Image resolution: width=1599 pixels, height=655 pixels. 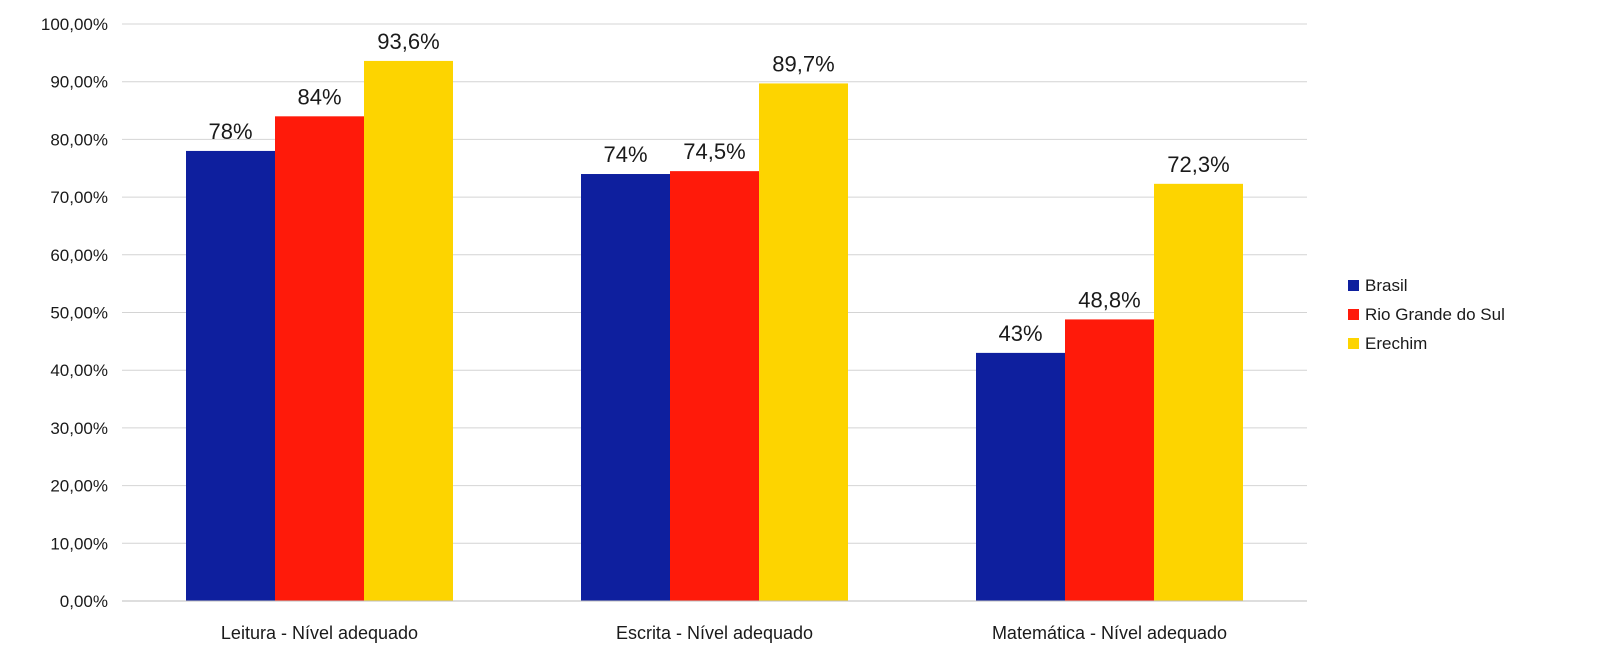 I want to click on y-tick-label: 40,00%, so click(x=79, y=370).